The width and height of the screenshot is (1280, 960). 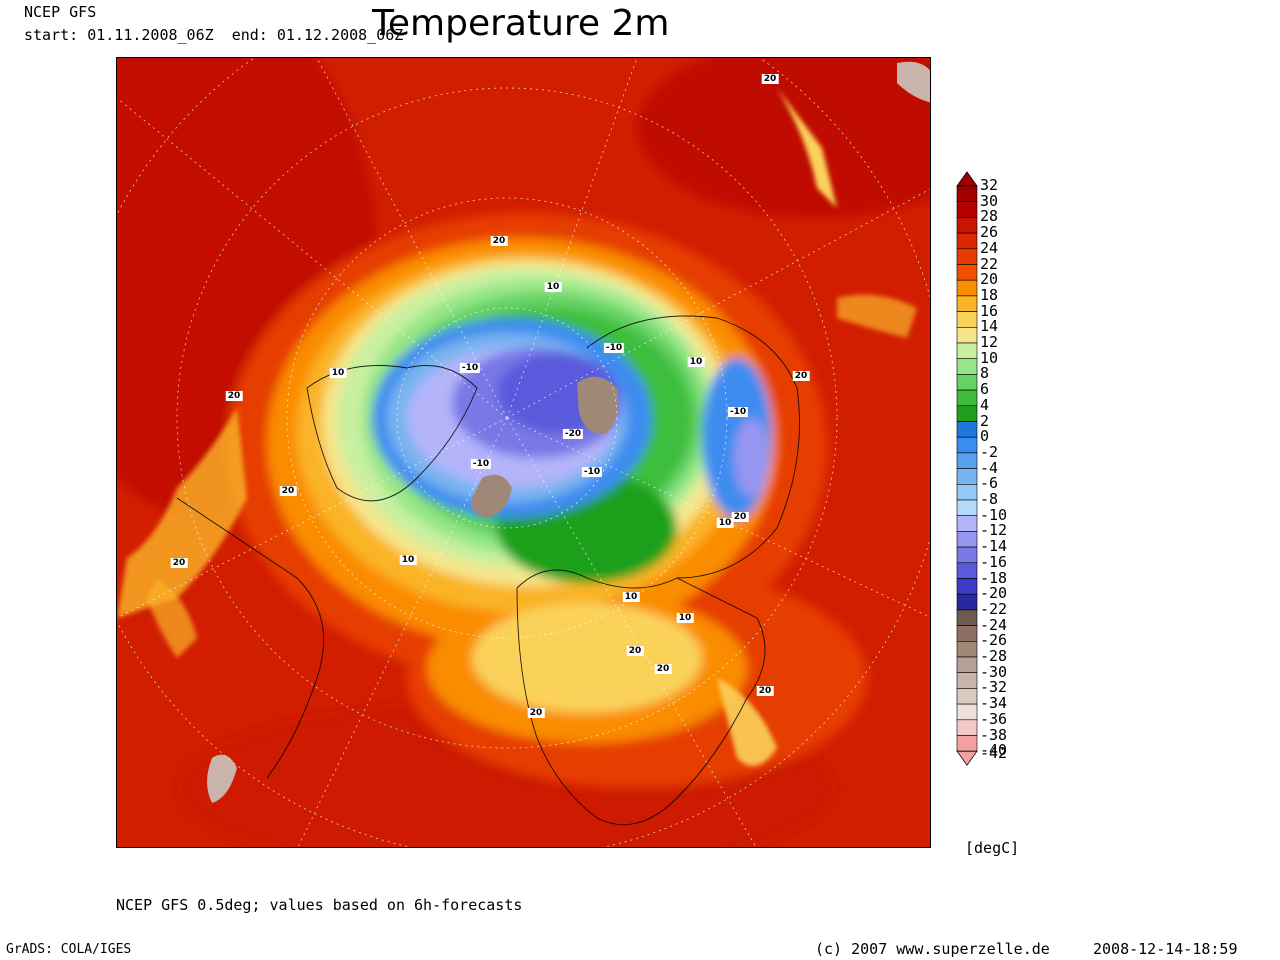 I want to click on legend-tick-label: -12, so click(x=994, y=530).